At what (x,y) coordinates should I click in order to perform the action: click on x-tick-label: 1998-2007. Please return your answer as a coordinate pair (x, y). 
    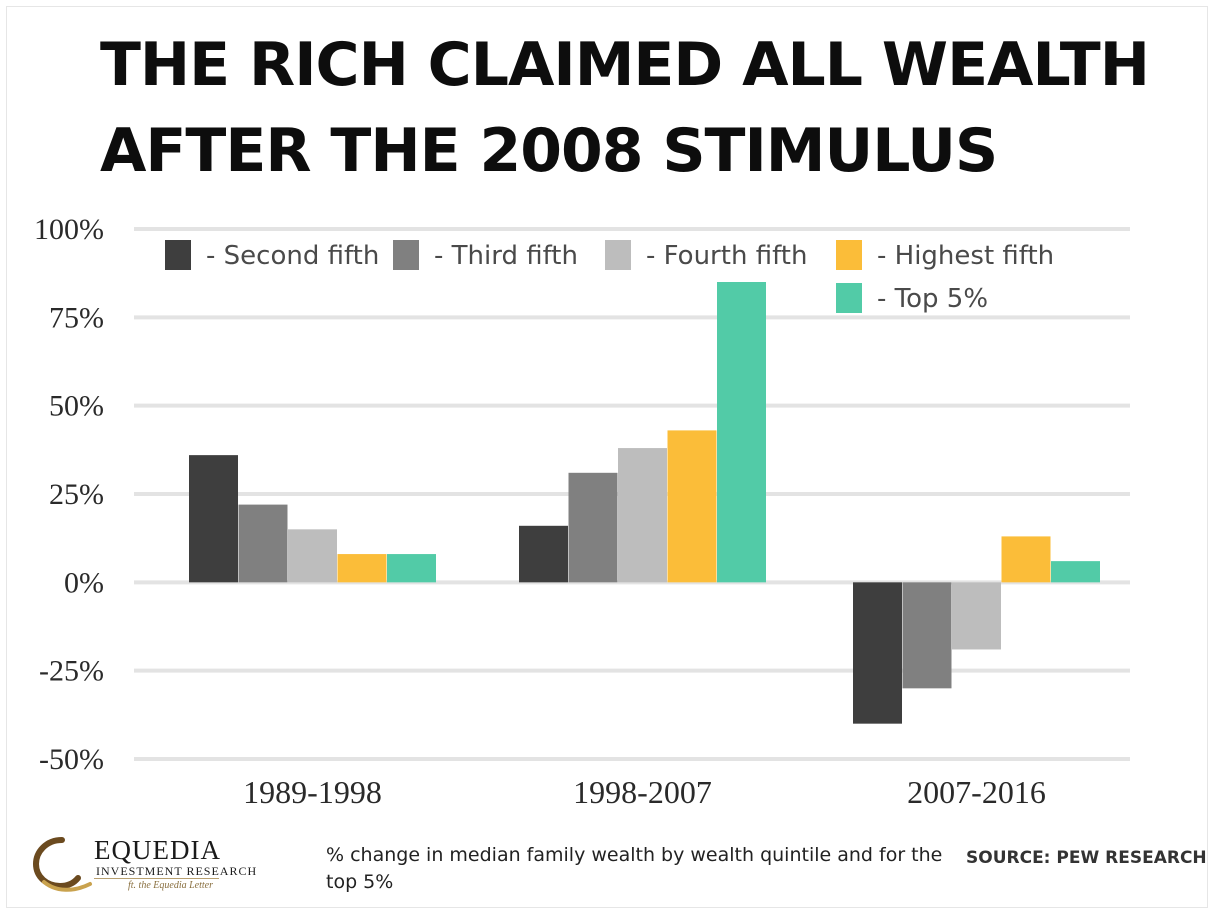
    Looking at the image, I should click on (642, 792).